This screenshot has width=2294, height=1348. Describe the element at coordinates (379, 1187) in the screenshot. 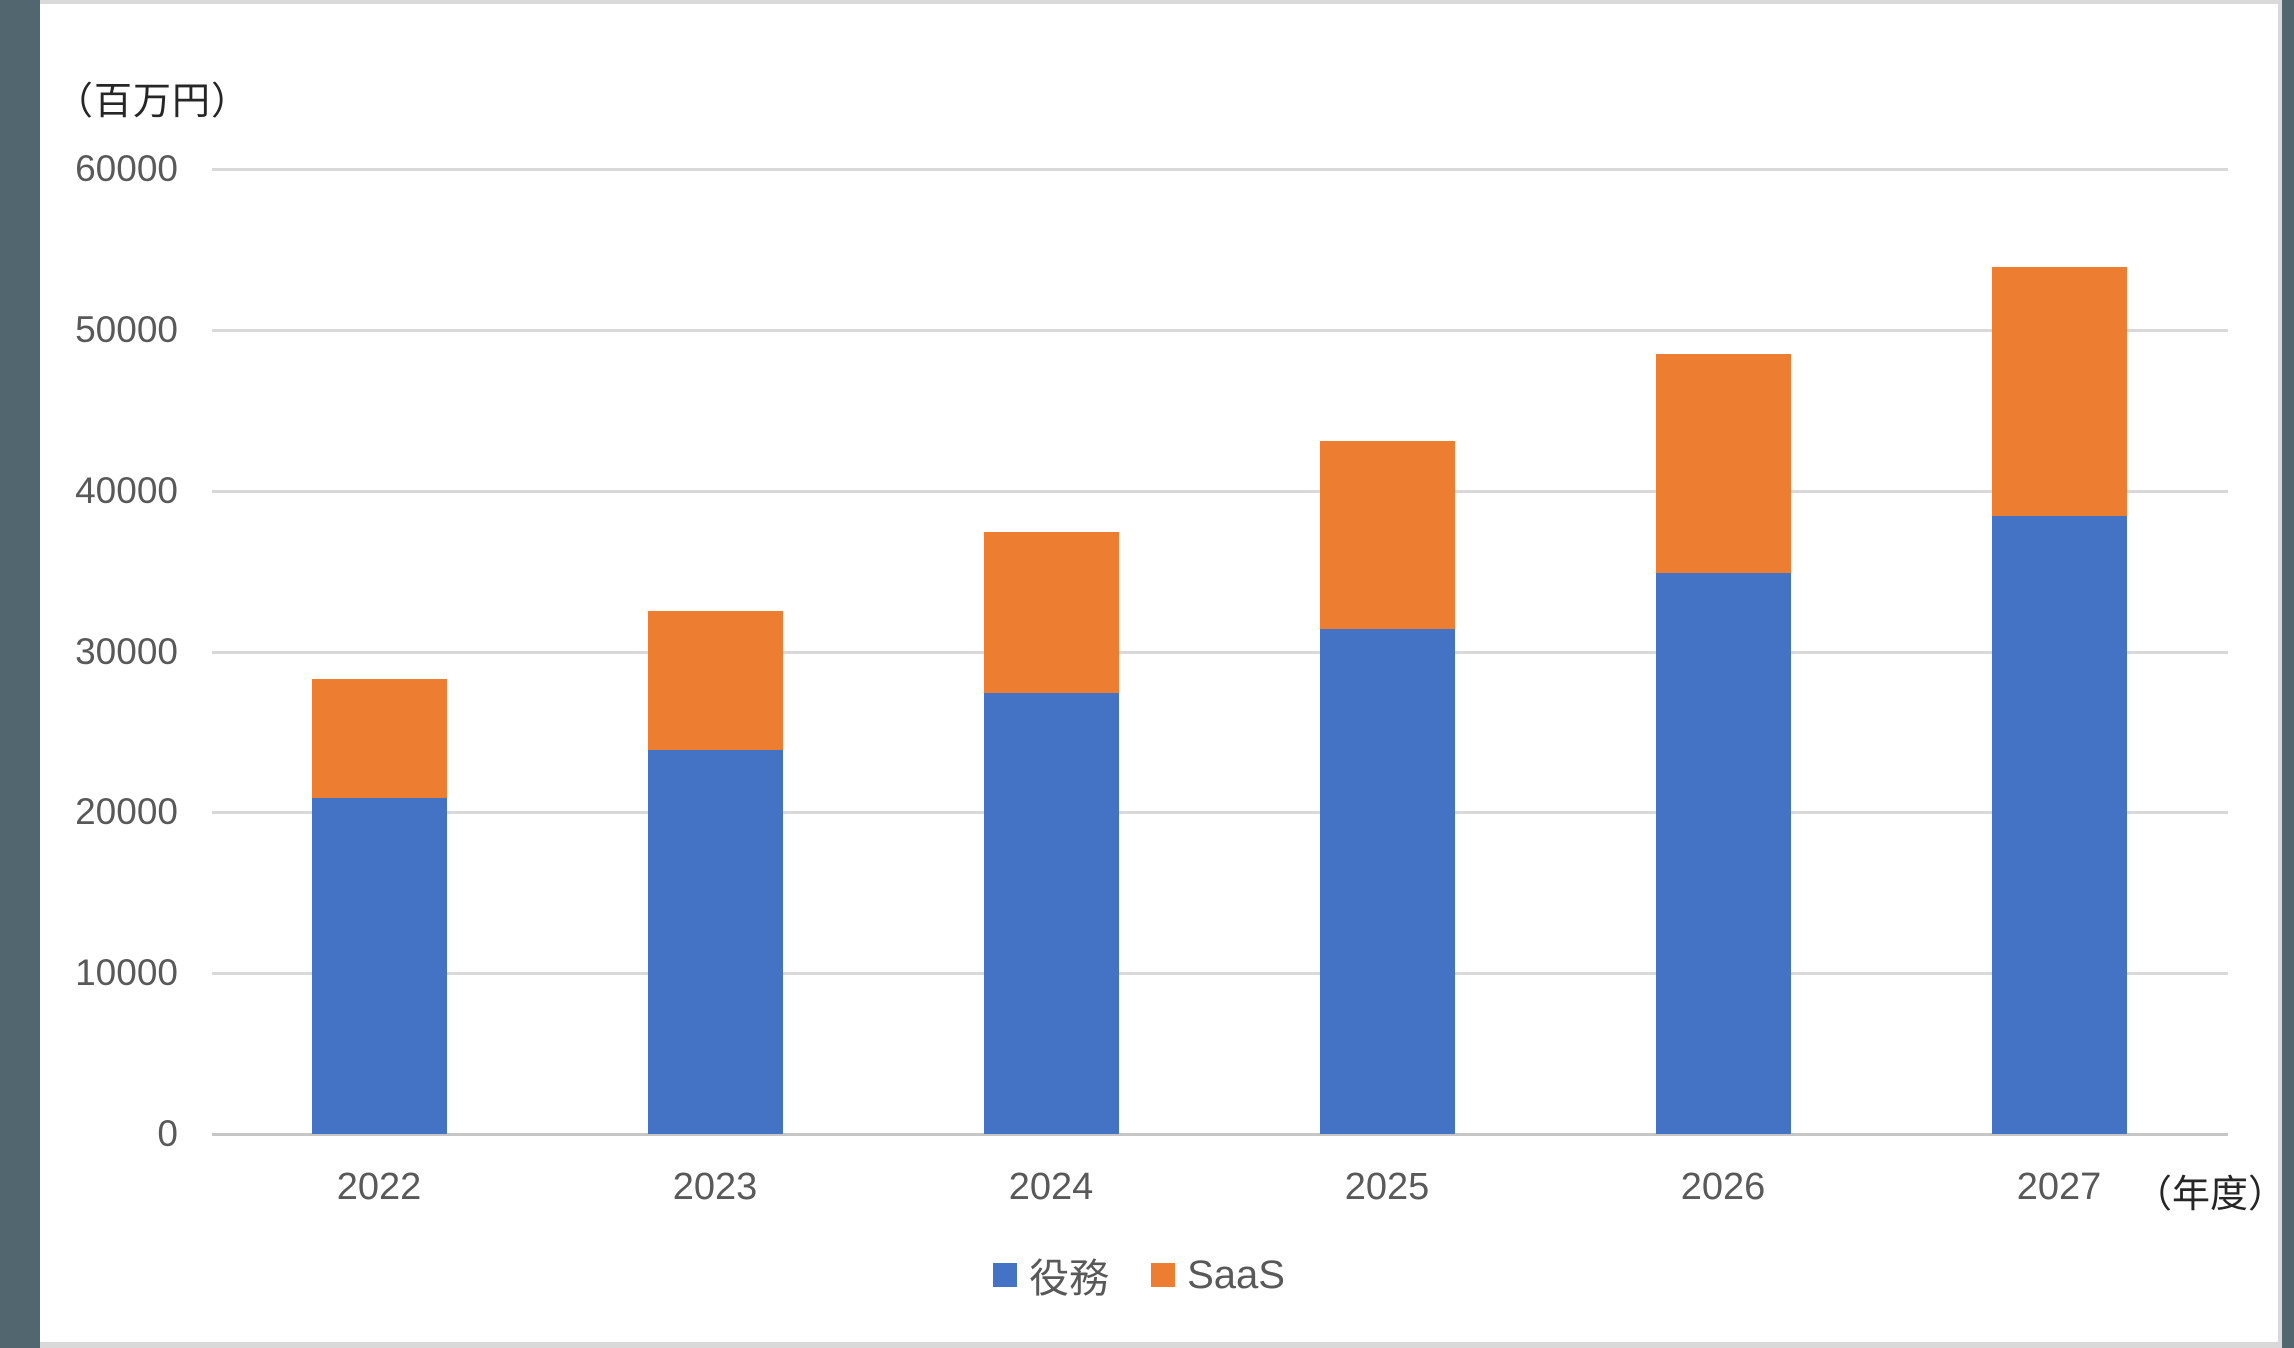

I see `x-tick-label: 2022` at that location.